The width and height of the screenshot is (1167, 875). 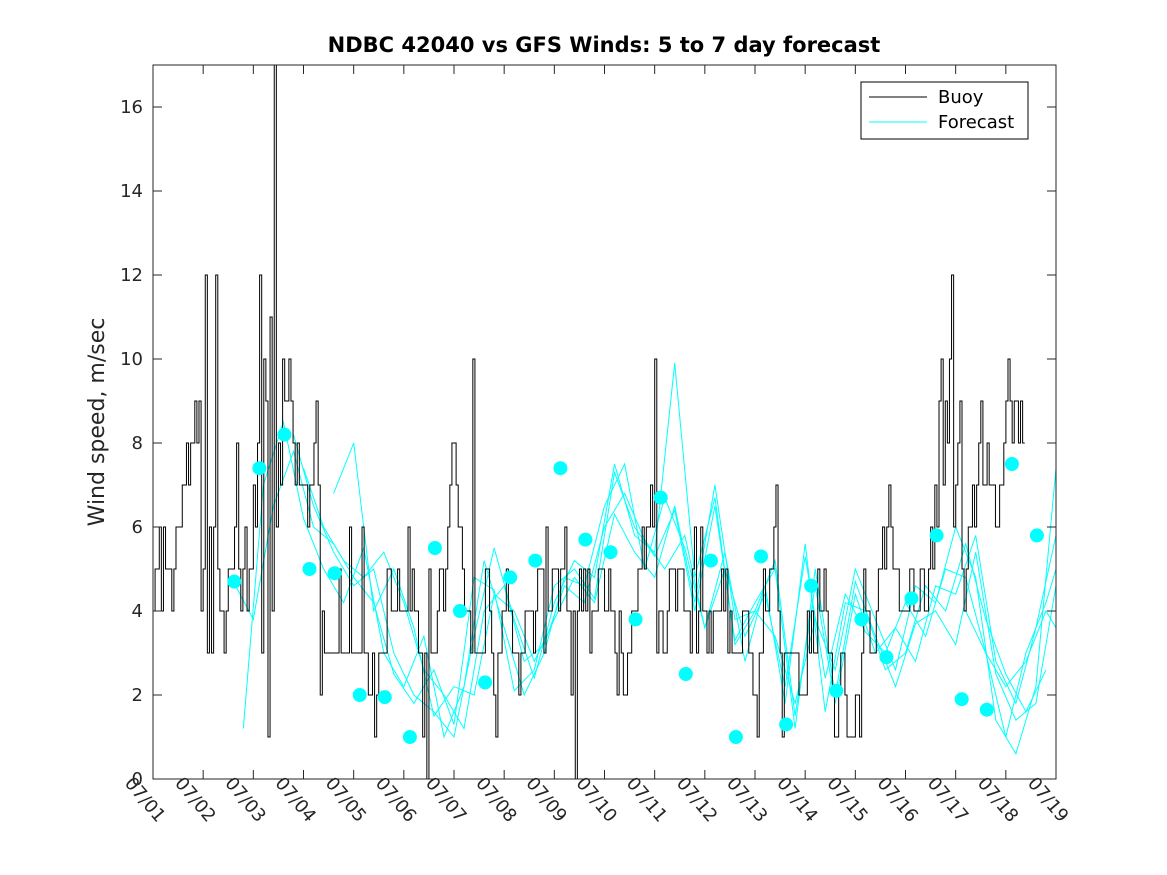 What do you see at coordinates (137, 443) in the screenshot?
I see `y-tick-label: 8` at bounding box center [137, 443].